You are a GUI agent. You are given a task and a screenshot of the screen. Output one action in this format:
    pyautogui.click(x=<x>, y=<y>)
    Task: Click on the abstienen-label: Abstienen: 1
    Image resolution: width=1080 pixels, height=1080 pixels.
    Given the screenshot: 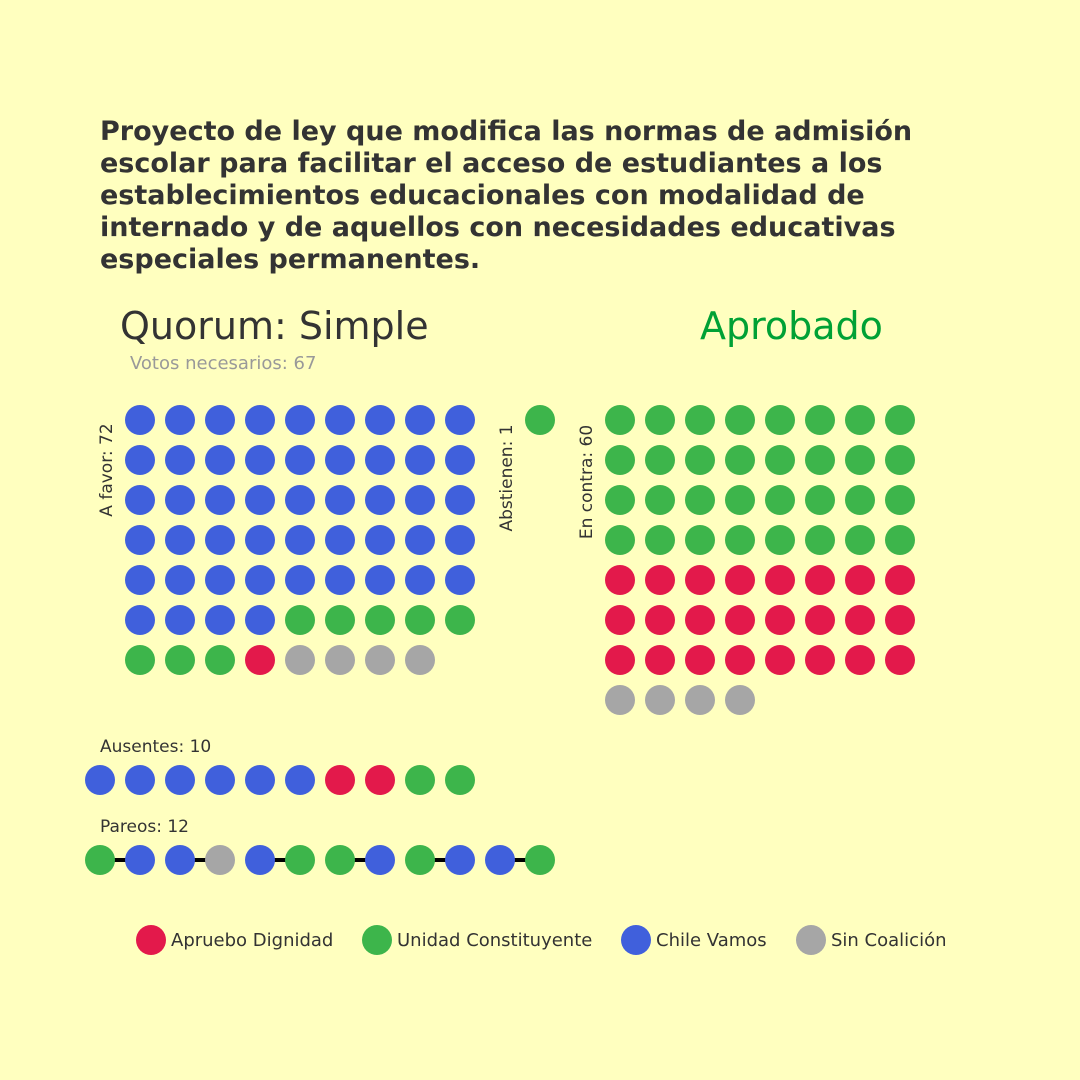 What is the action you would take?
    pyautogui.click(x=507, y=477)
    